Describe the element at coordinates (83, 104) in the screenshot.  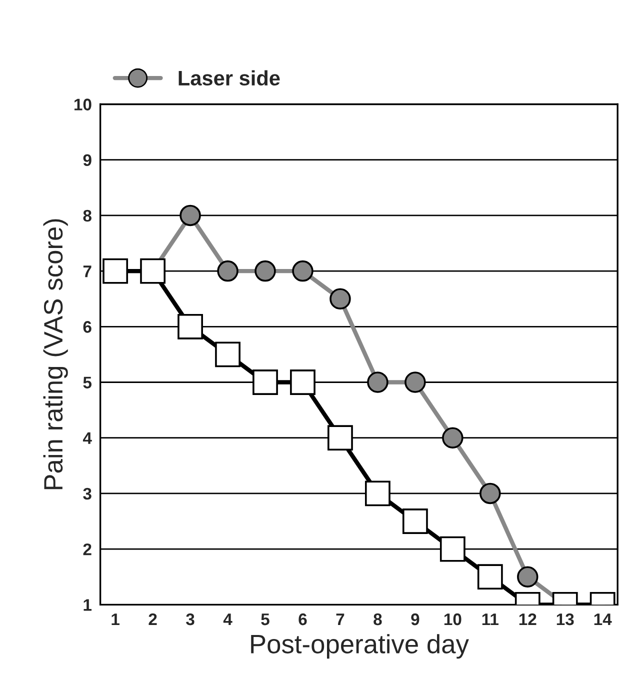
I see `y-tick-label: 10` at that location.